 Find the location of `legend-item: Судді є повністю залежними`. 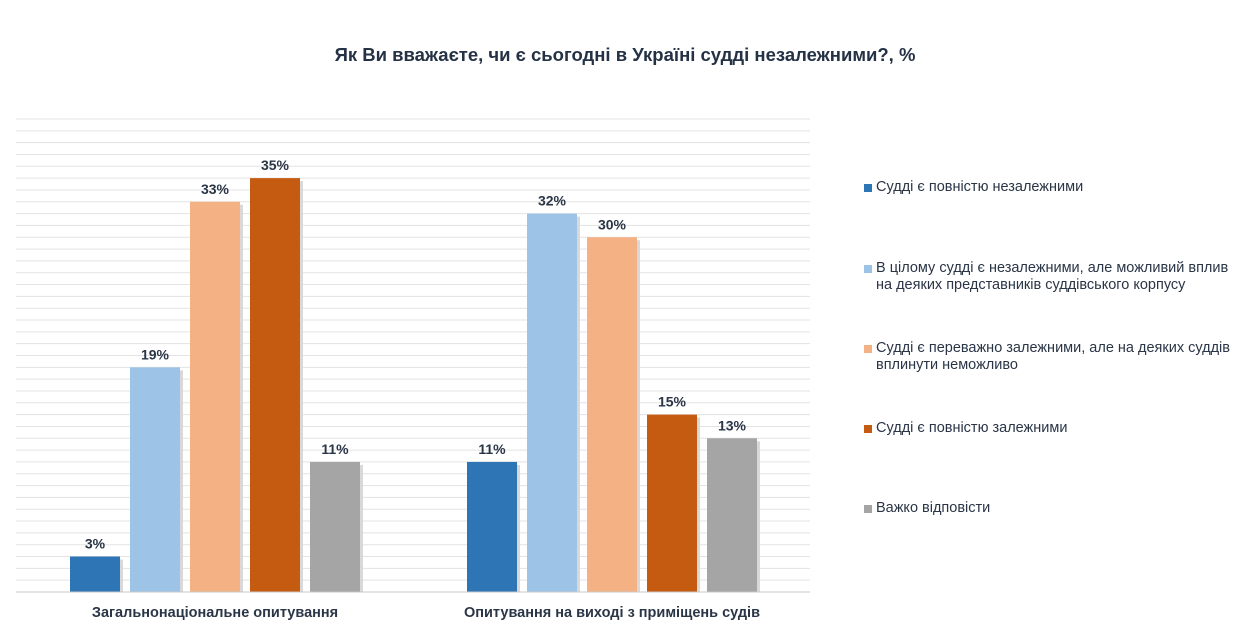

legend-item: Судді є повністю залежними is located at coordinates (1049, 428).